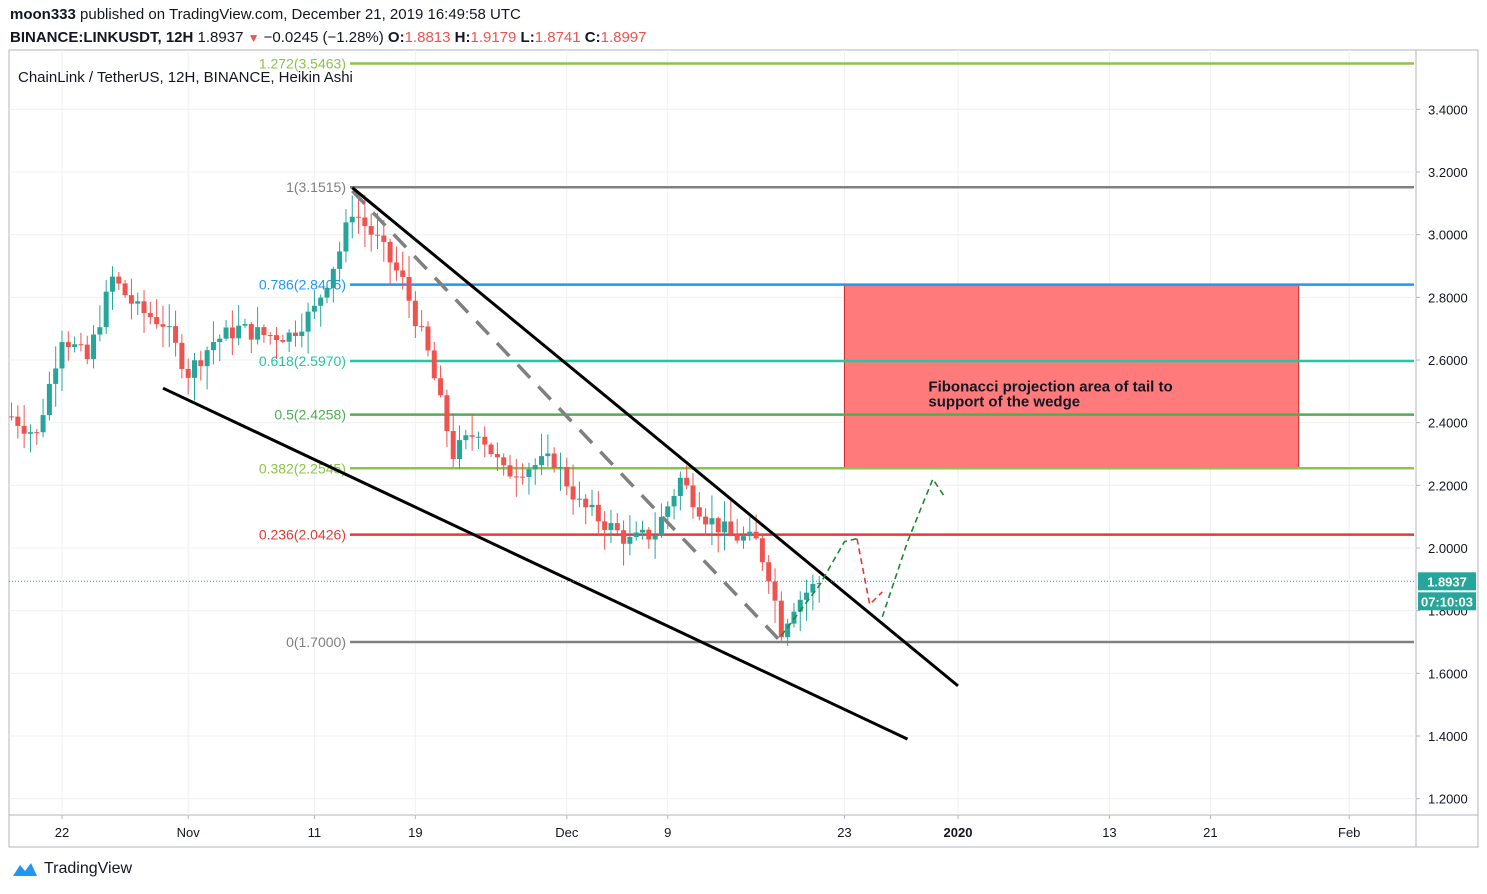 This screenshot has height=894, width=1487. I want to click on dashed-trendline, so click(567, 416).